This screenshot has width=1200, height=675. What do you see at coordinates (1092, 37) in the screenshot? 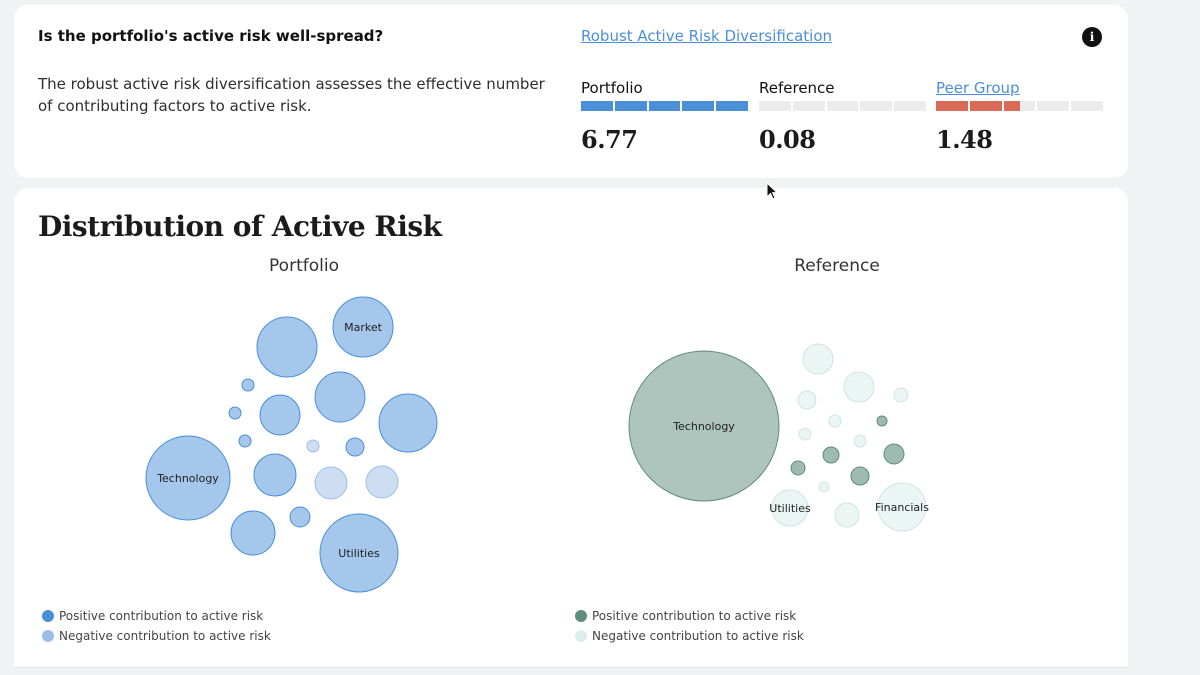
I see `info-icon: i` at bounding box center [1092, 37].